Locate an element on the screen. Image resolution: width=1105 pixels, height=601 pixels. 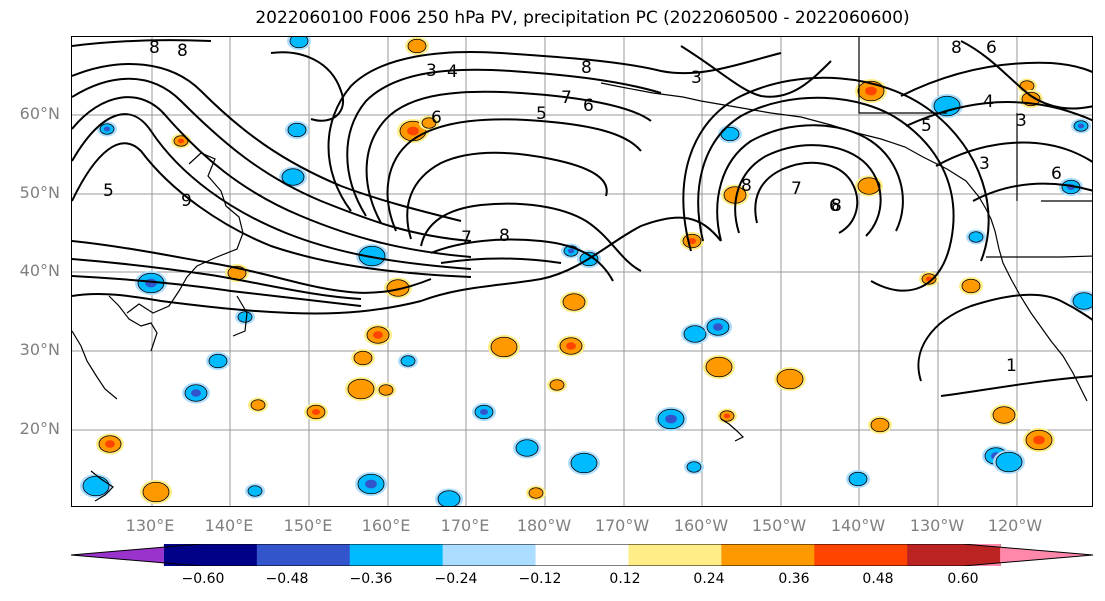
colorbar is located at coordinates (582, 555).